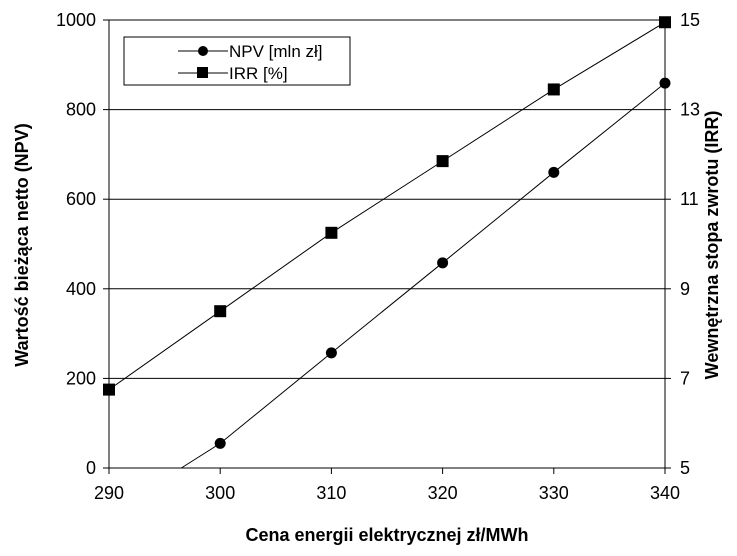 The image size is (737, 556). I want to click on legend-irr-label: IRR [%], so click(258, 73).